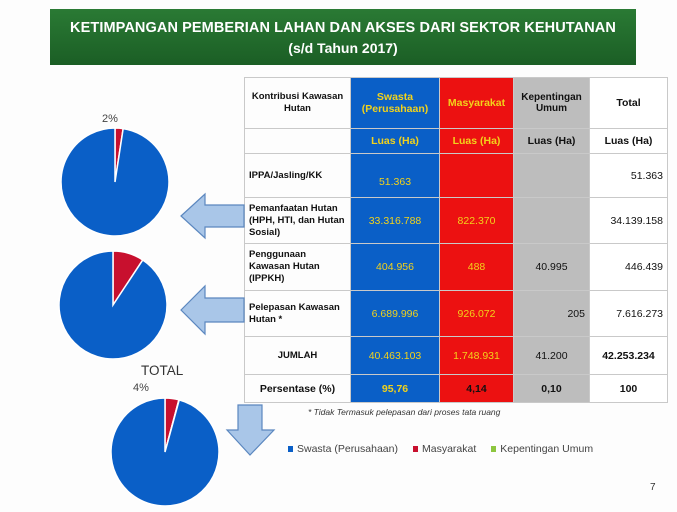 The image size is (677, 512). Describe the element at coordinates (297, 141) in the screenshot. I see `unit-empty` at that location.